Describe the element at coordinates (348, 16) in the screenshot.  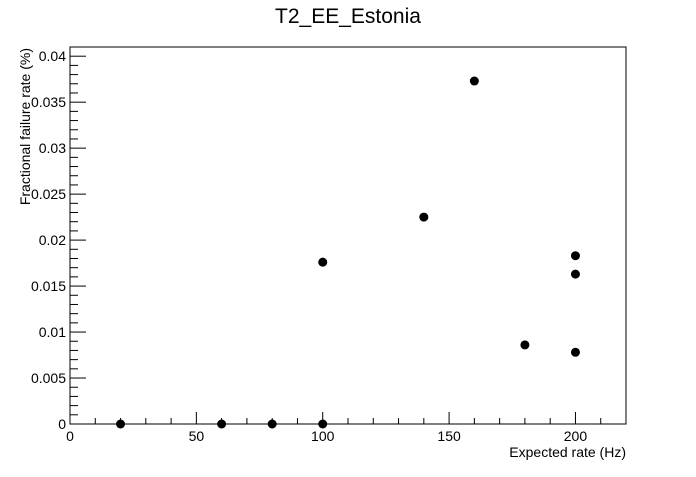
I see `chart-title: T2_EE_Estonia` at that location.